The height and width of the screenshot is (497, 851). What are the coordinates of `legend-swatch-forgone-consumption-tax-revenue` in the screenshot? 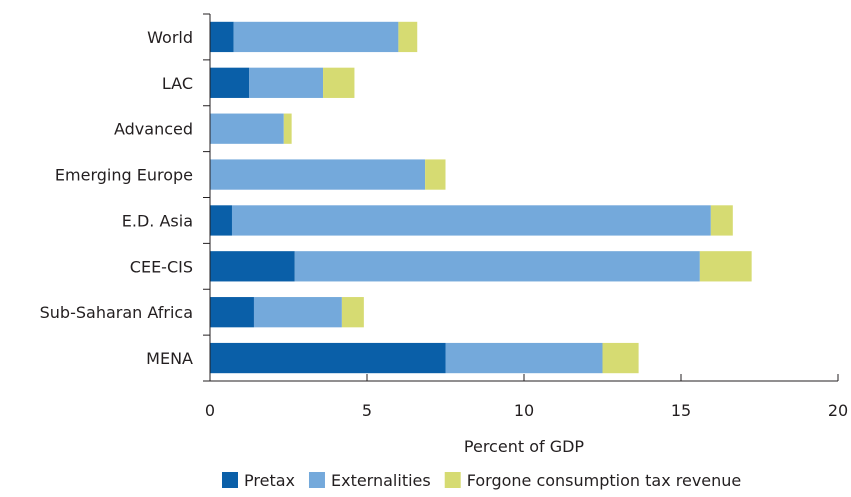 It's located at (452, 480).